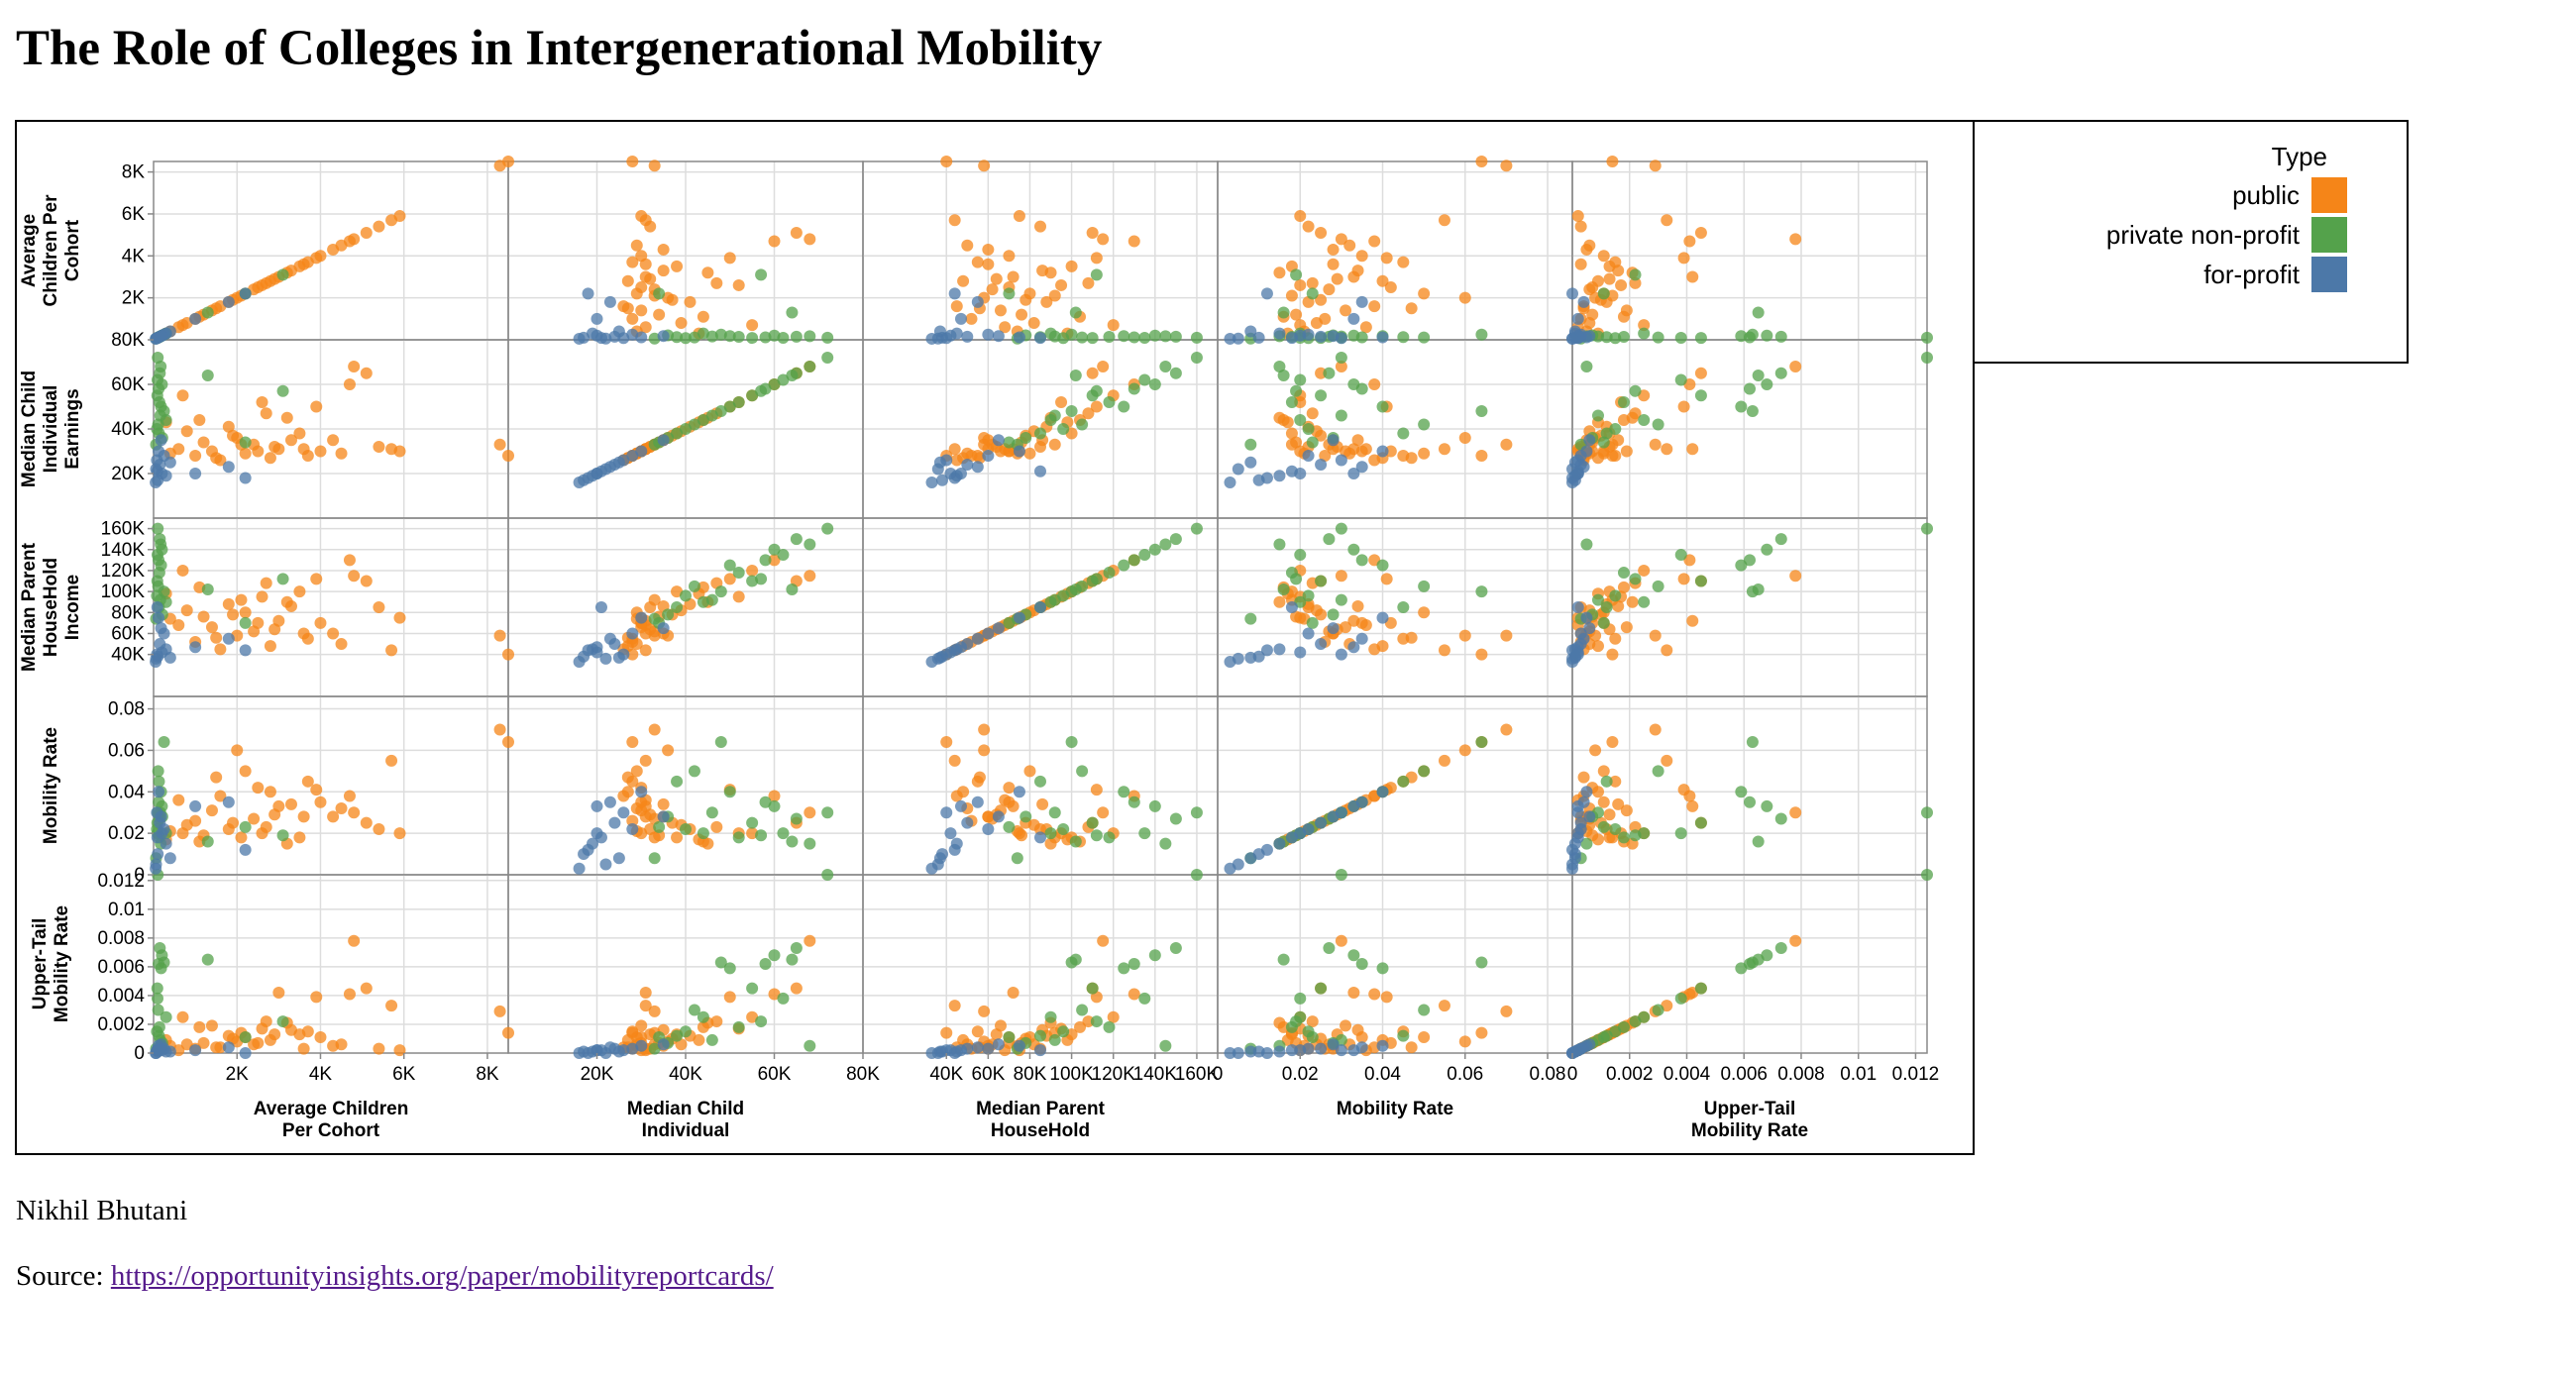 The height and width of the screenshot is (1379, 2576). Describe the element at coordinates (121, 1024) in the screenshot. I see `y-tick-label: 0.002` at that location.